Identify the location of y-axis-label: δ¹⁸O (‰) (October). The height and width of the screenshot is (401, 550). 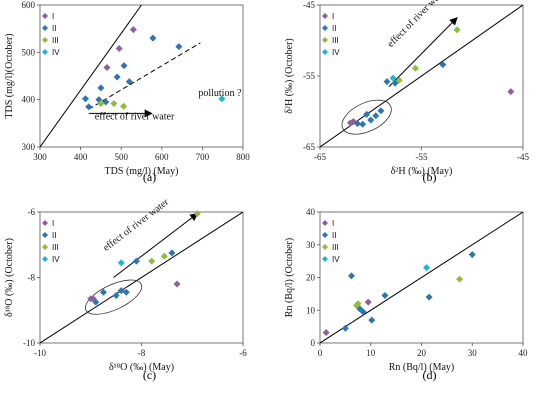
(9, 277).